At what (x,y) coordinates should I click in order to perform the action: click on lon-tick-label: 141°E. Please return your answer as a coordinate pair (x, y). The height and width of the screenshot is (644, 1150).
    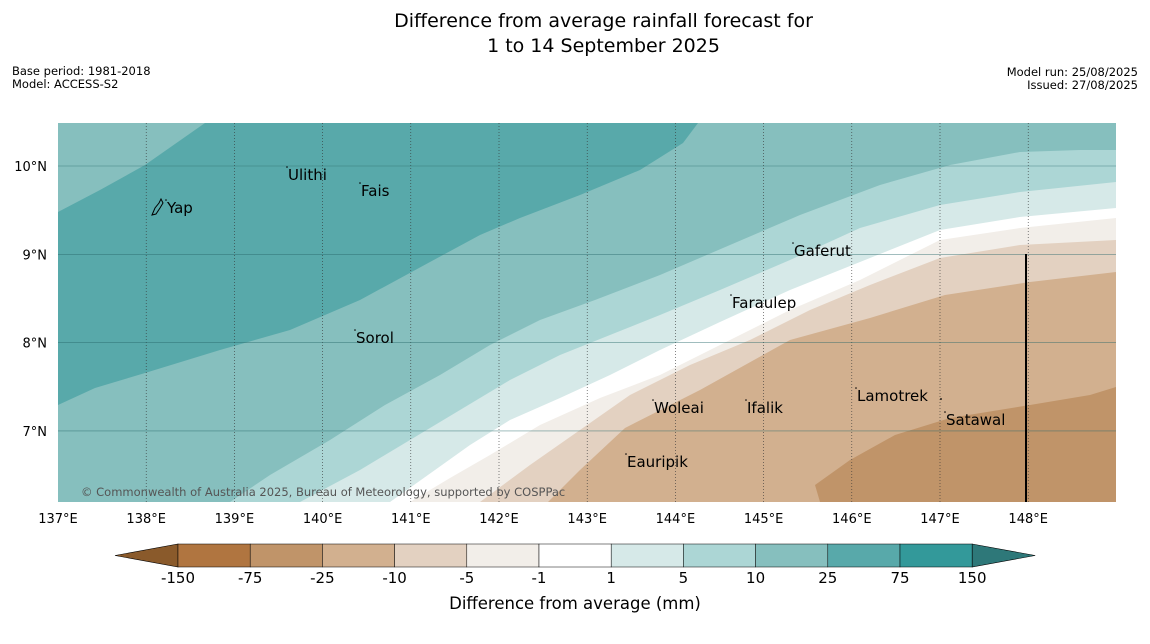
    Looking at the image, I should click on (411, 519).